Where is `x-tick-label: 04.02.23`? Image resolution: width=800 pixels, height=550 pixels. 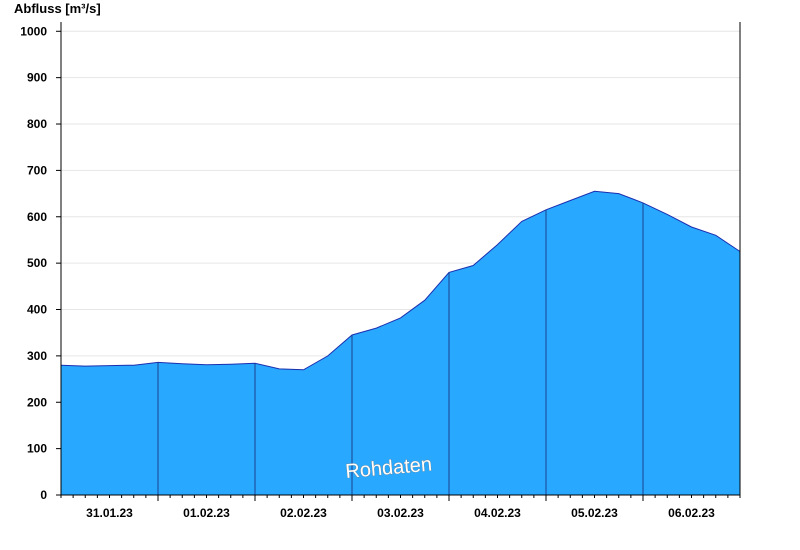 x-tick-label: 04.02.23 is located at coordinates (497, 513).